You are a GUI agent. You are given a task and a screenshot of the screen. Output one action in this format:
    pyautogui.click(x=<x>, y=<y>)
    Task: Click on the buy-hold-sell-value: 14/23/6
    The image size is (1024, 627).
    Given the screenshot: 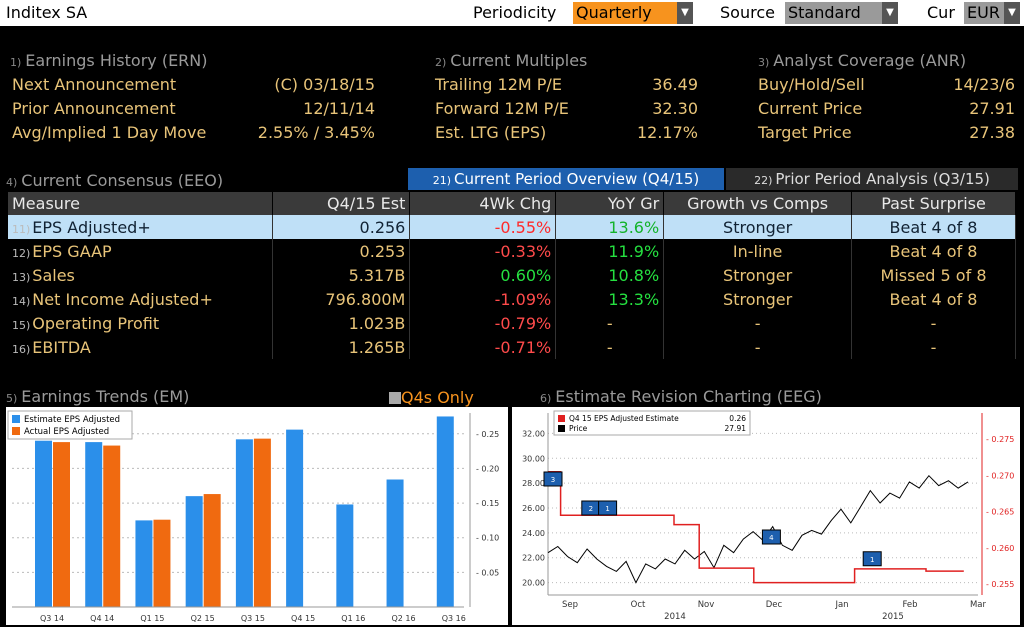 What is the action you would take?
    pyautogui.click(x=984, y=84)
    